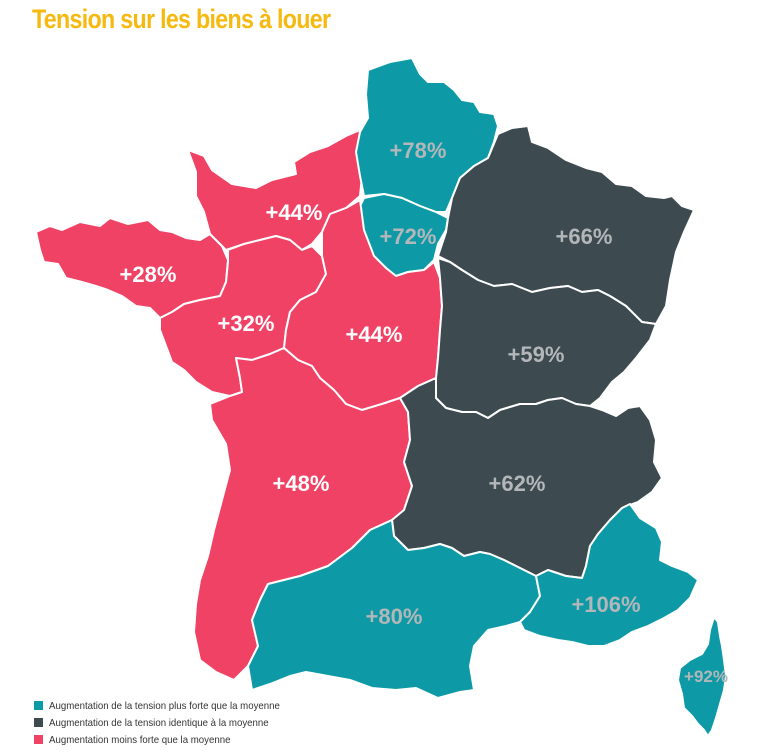 Image resolution: width=759 pixels, height=756 pixels. I want to click on legend-swatch-dark, so click(38, 722).